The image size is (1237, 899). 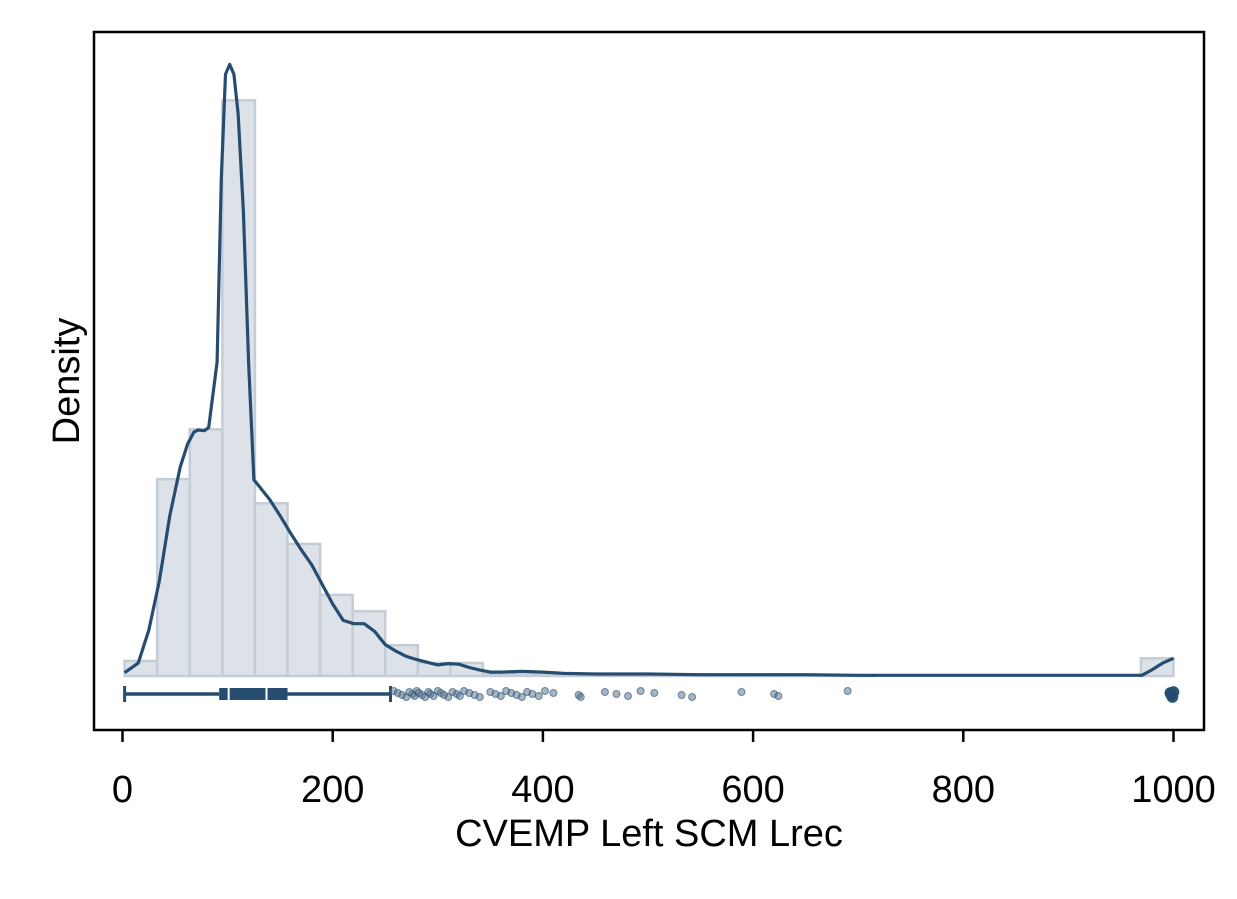 What do you see at coordinates (649, 834) in the screenshot?
I see `x-axis-title: CVEMP Left SCM Lrec` at bounding box center [649, 834].